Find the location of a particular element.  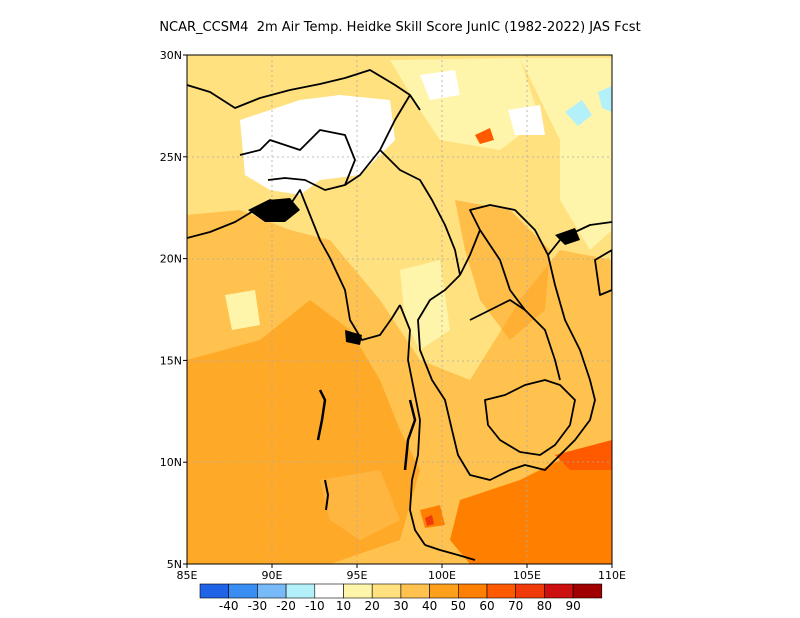

y-axis-ticks: 5N 10N 15N 20N 25N 30N is located at coordinates (173, 310).